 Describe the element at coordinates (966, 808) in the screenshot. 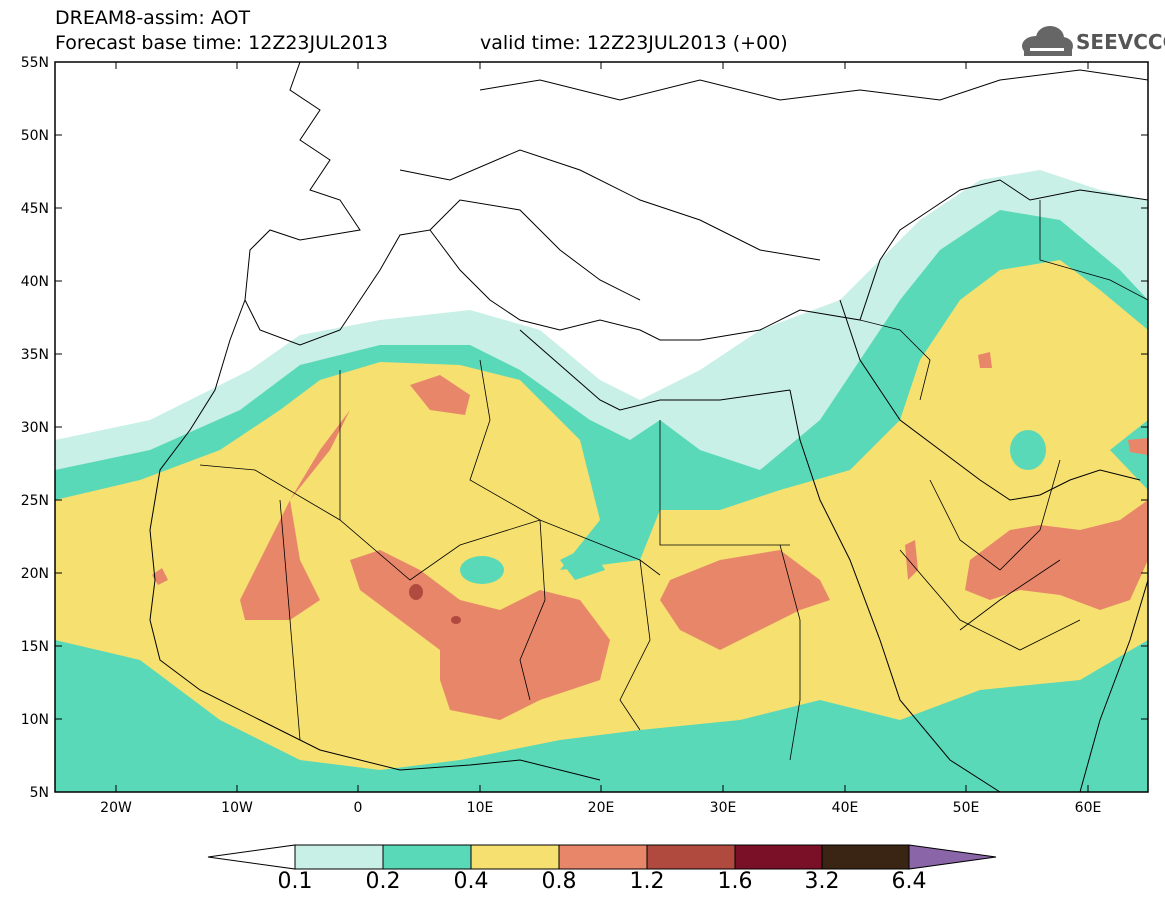

I see `lon-label: 50E` at that location.